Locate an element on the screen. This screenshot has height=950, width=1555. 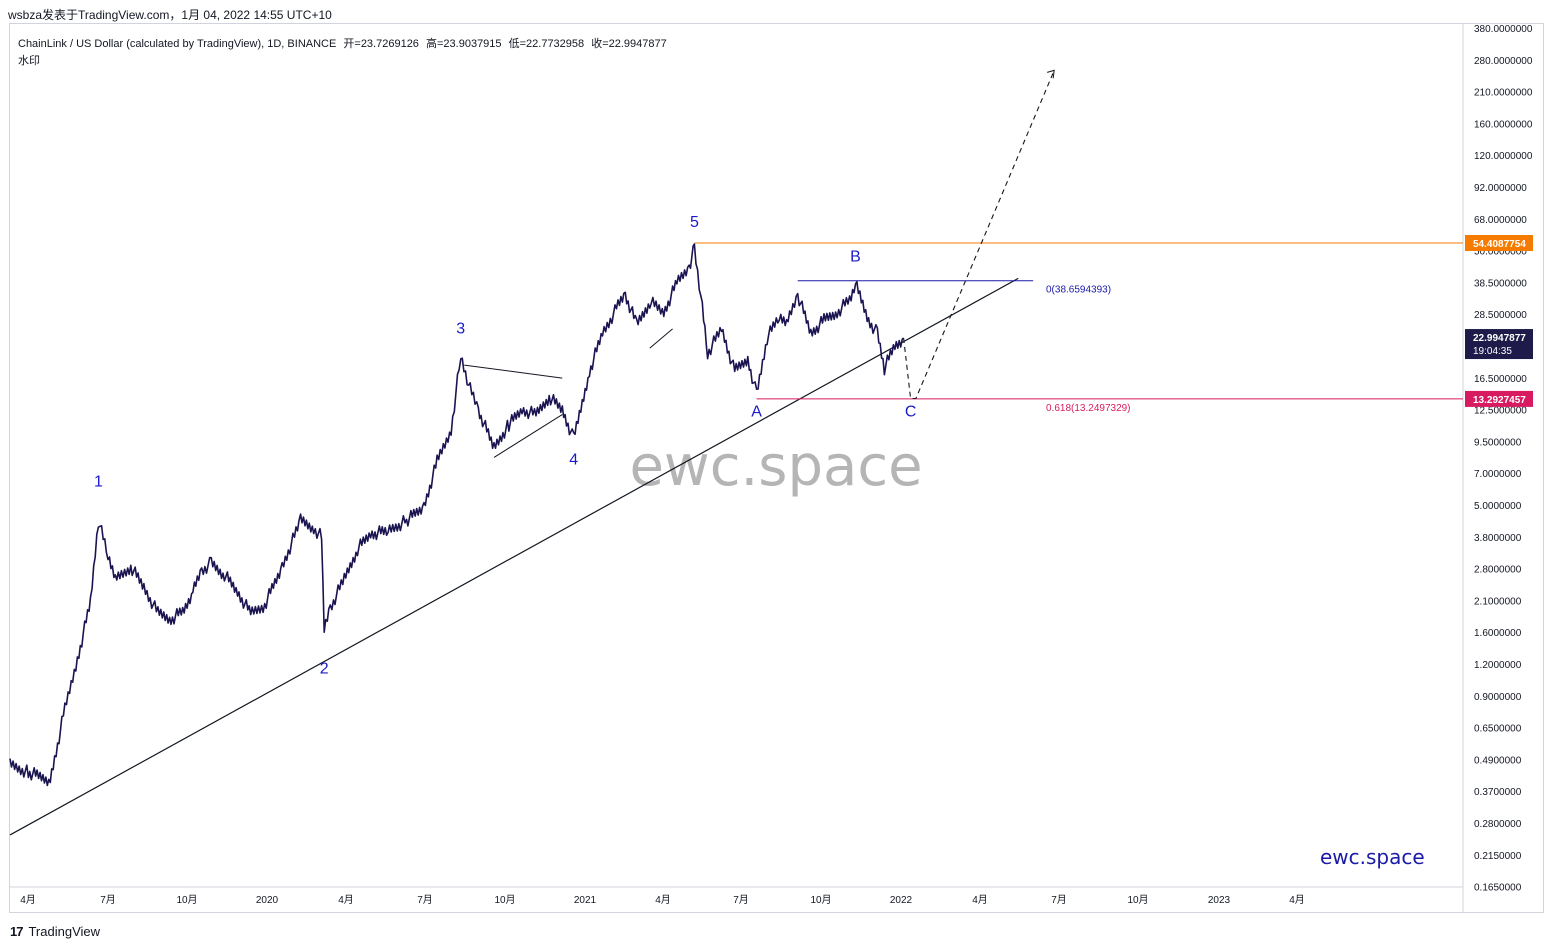
level-label: 0.618(13.2497329) is located at coordinates (1088, 408).